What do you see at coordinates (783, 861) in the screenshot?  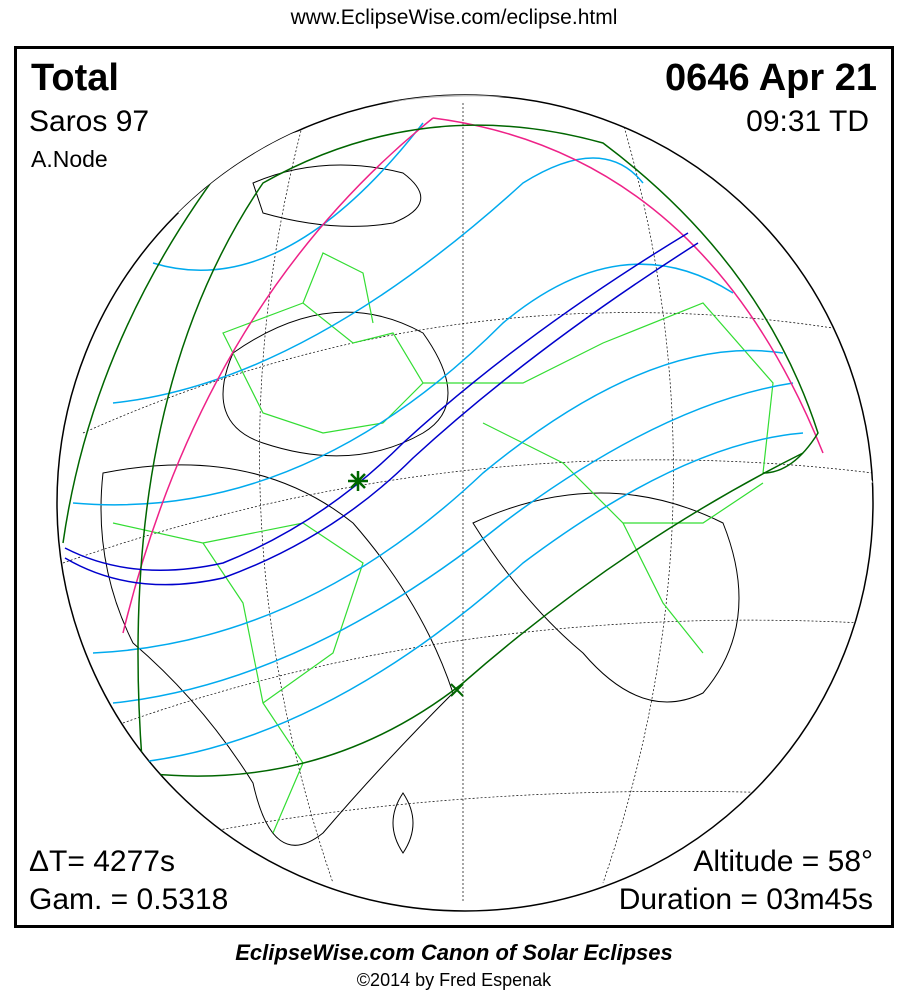 I see `altitude: Altitude = 58°` at bounding box center [783, 861].